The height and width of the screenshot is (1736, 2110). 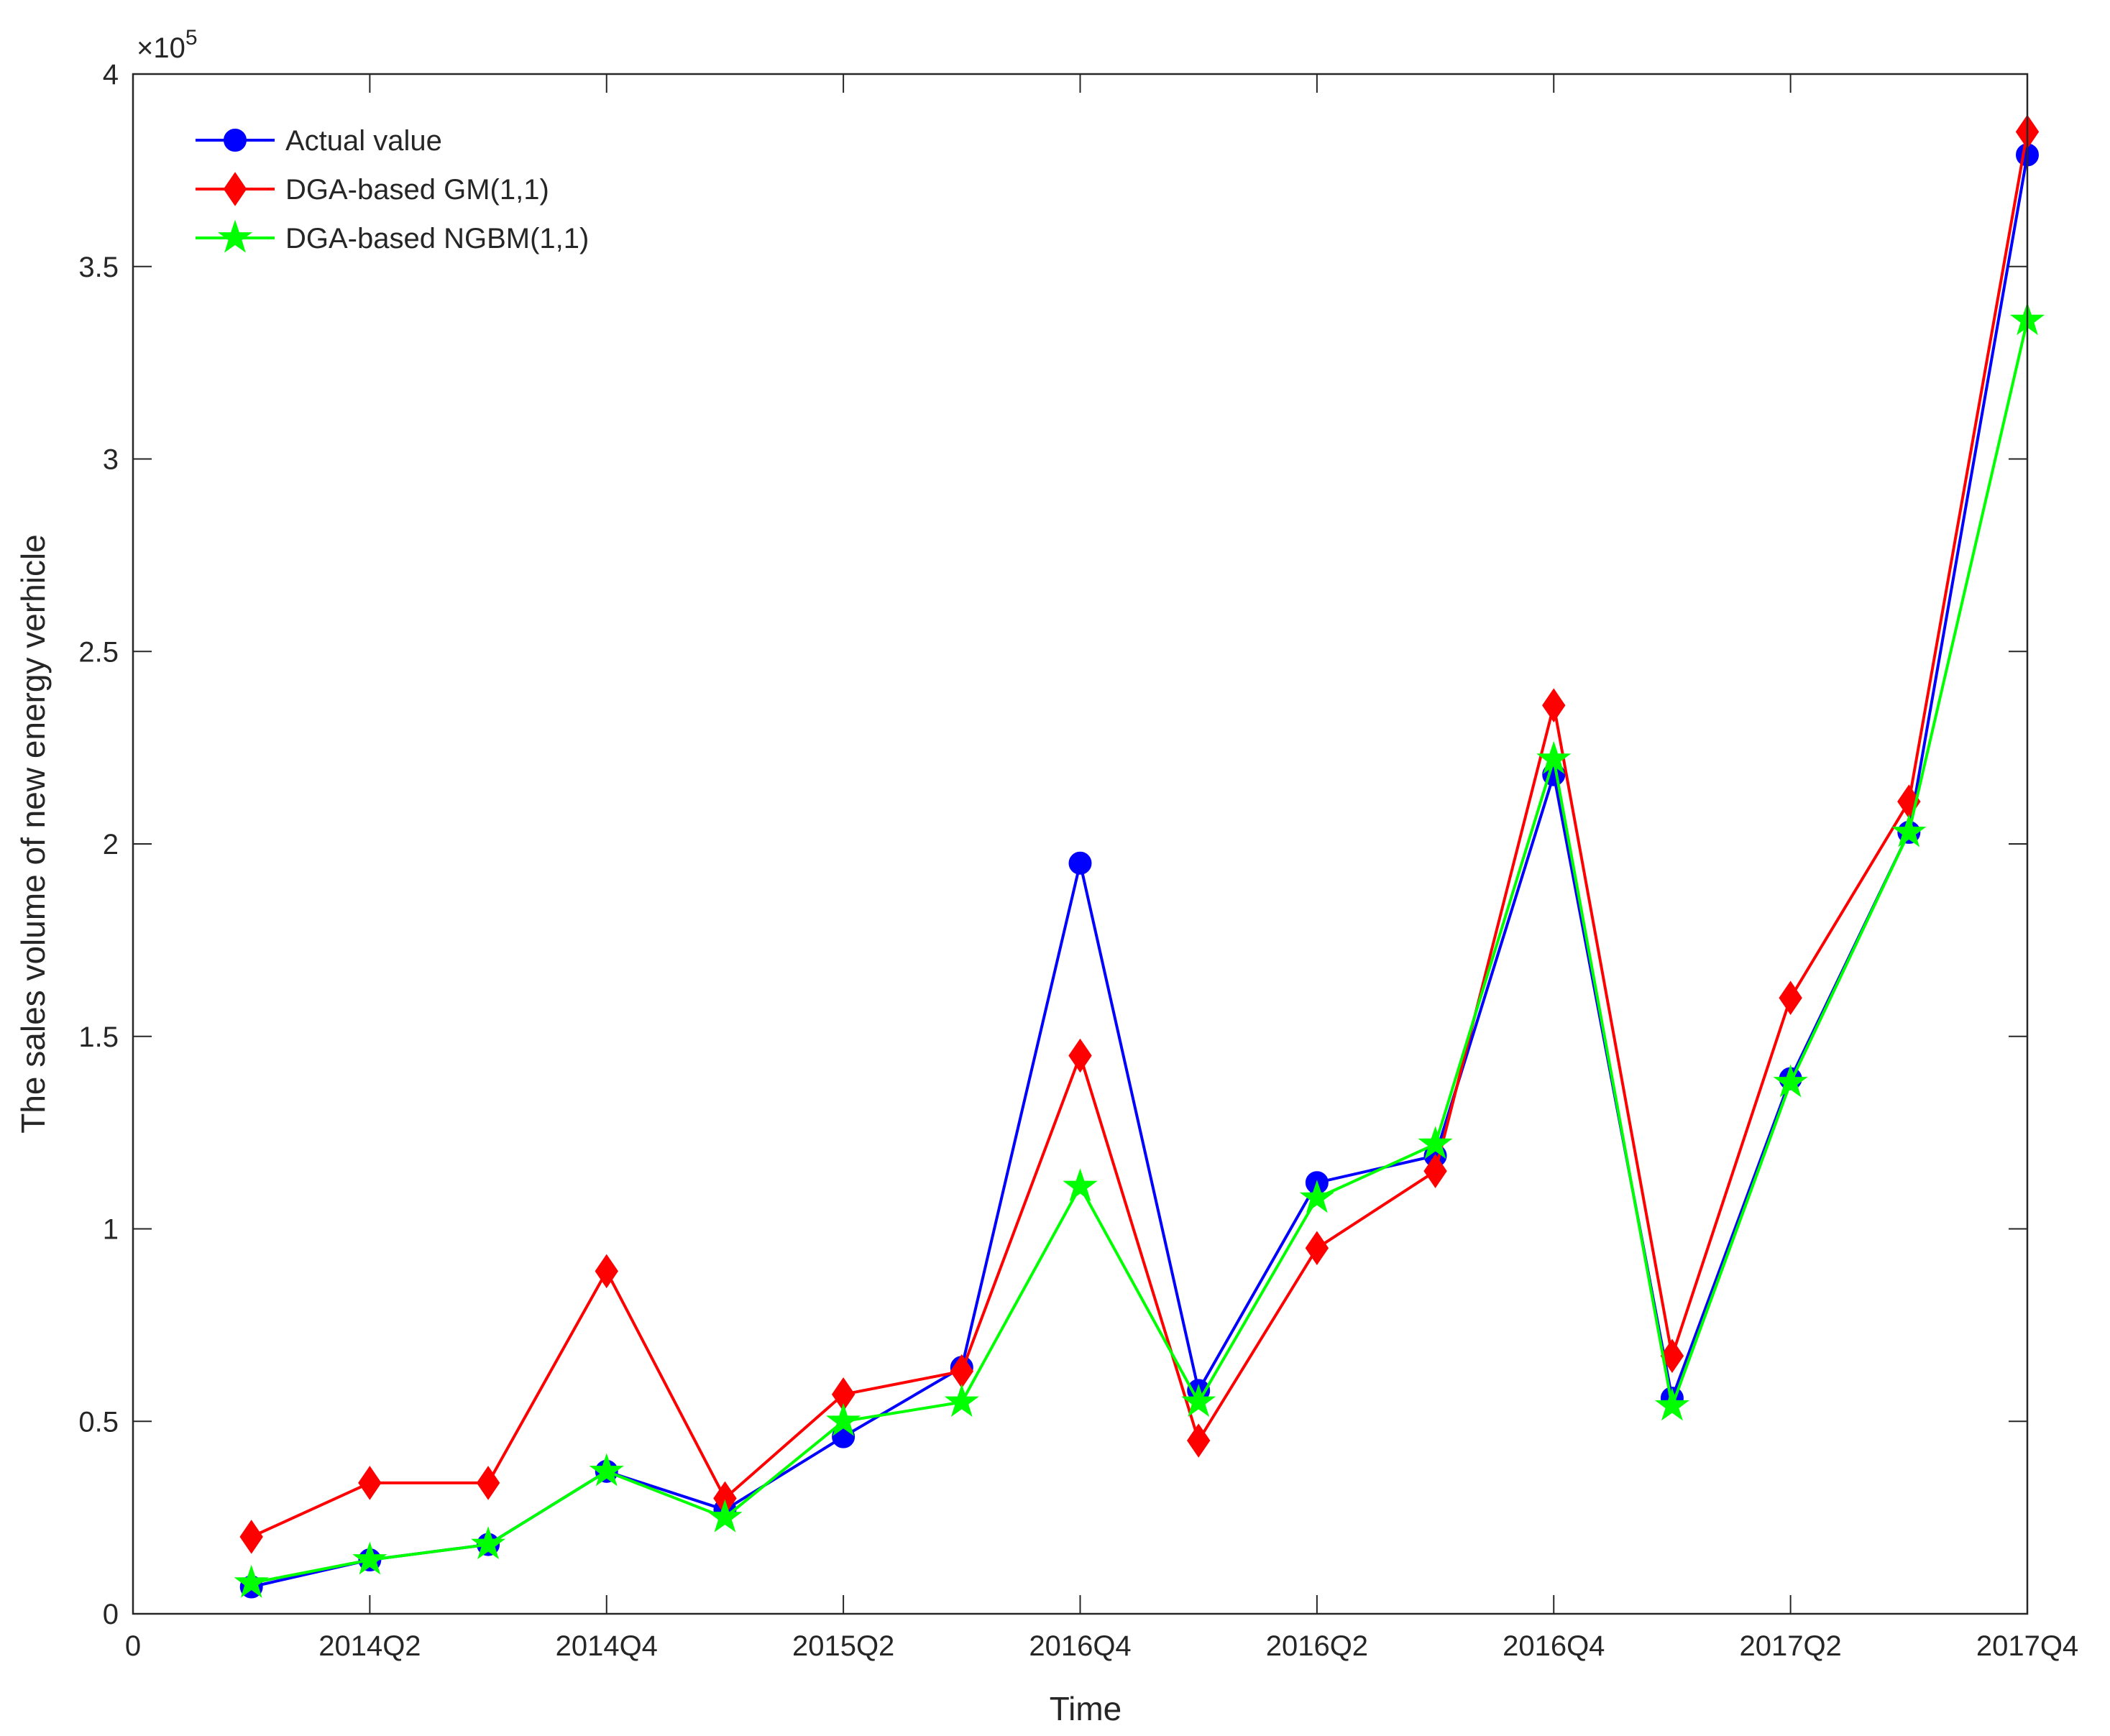 What do you see at coordinates (111, 75) in the screenshot?
I see `y-tick-label: 4` at bounding box center [111, 75].